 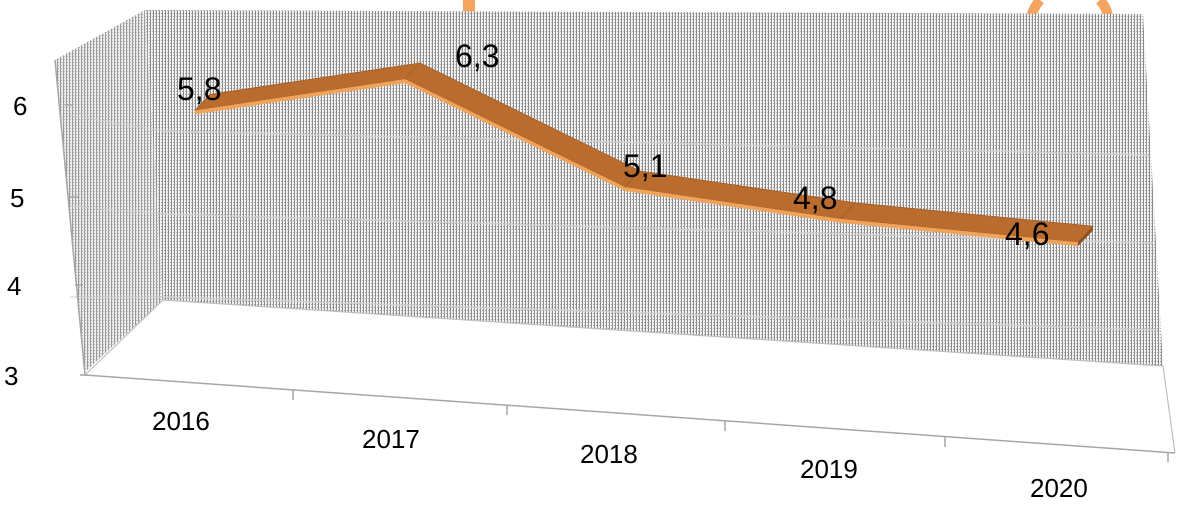 What do you see at coordinates (124, 337) in the screenshot?
I see `floor-side-edge` at bounding box center [124, 337].